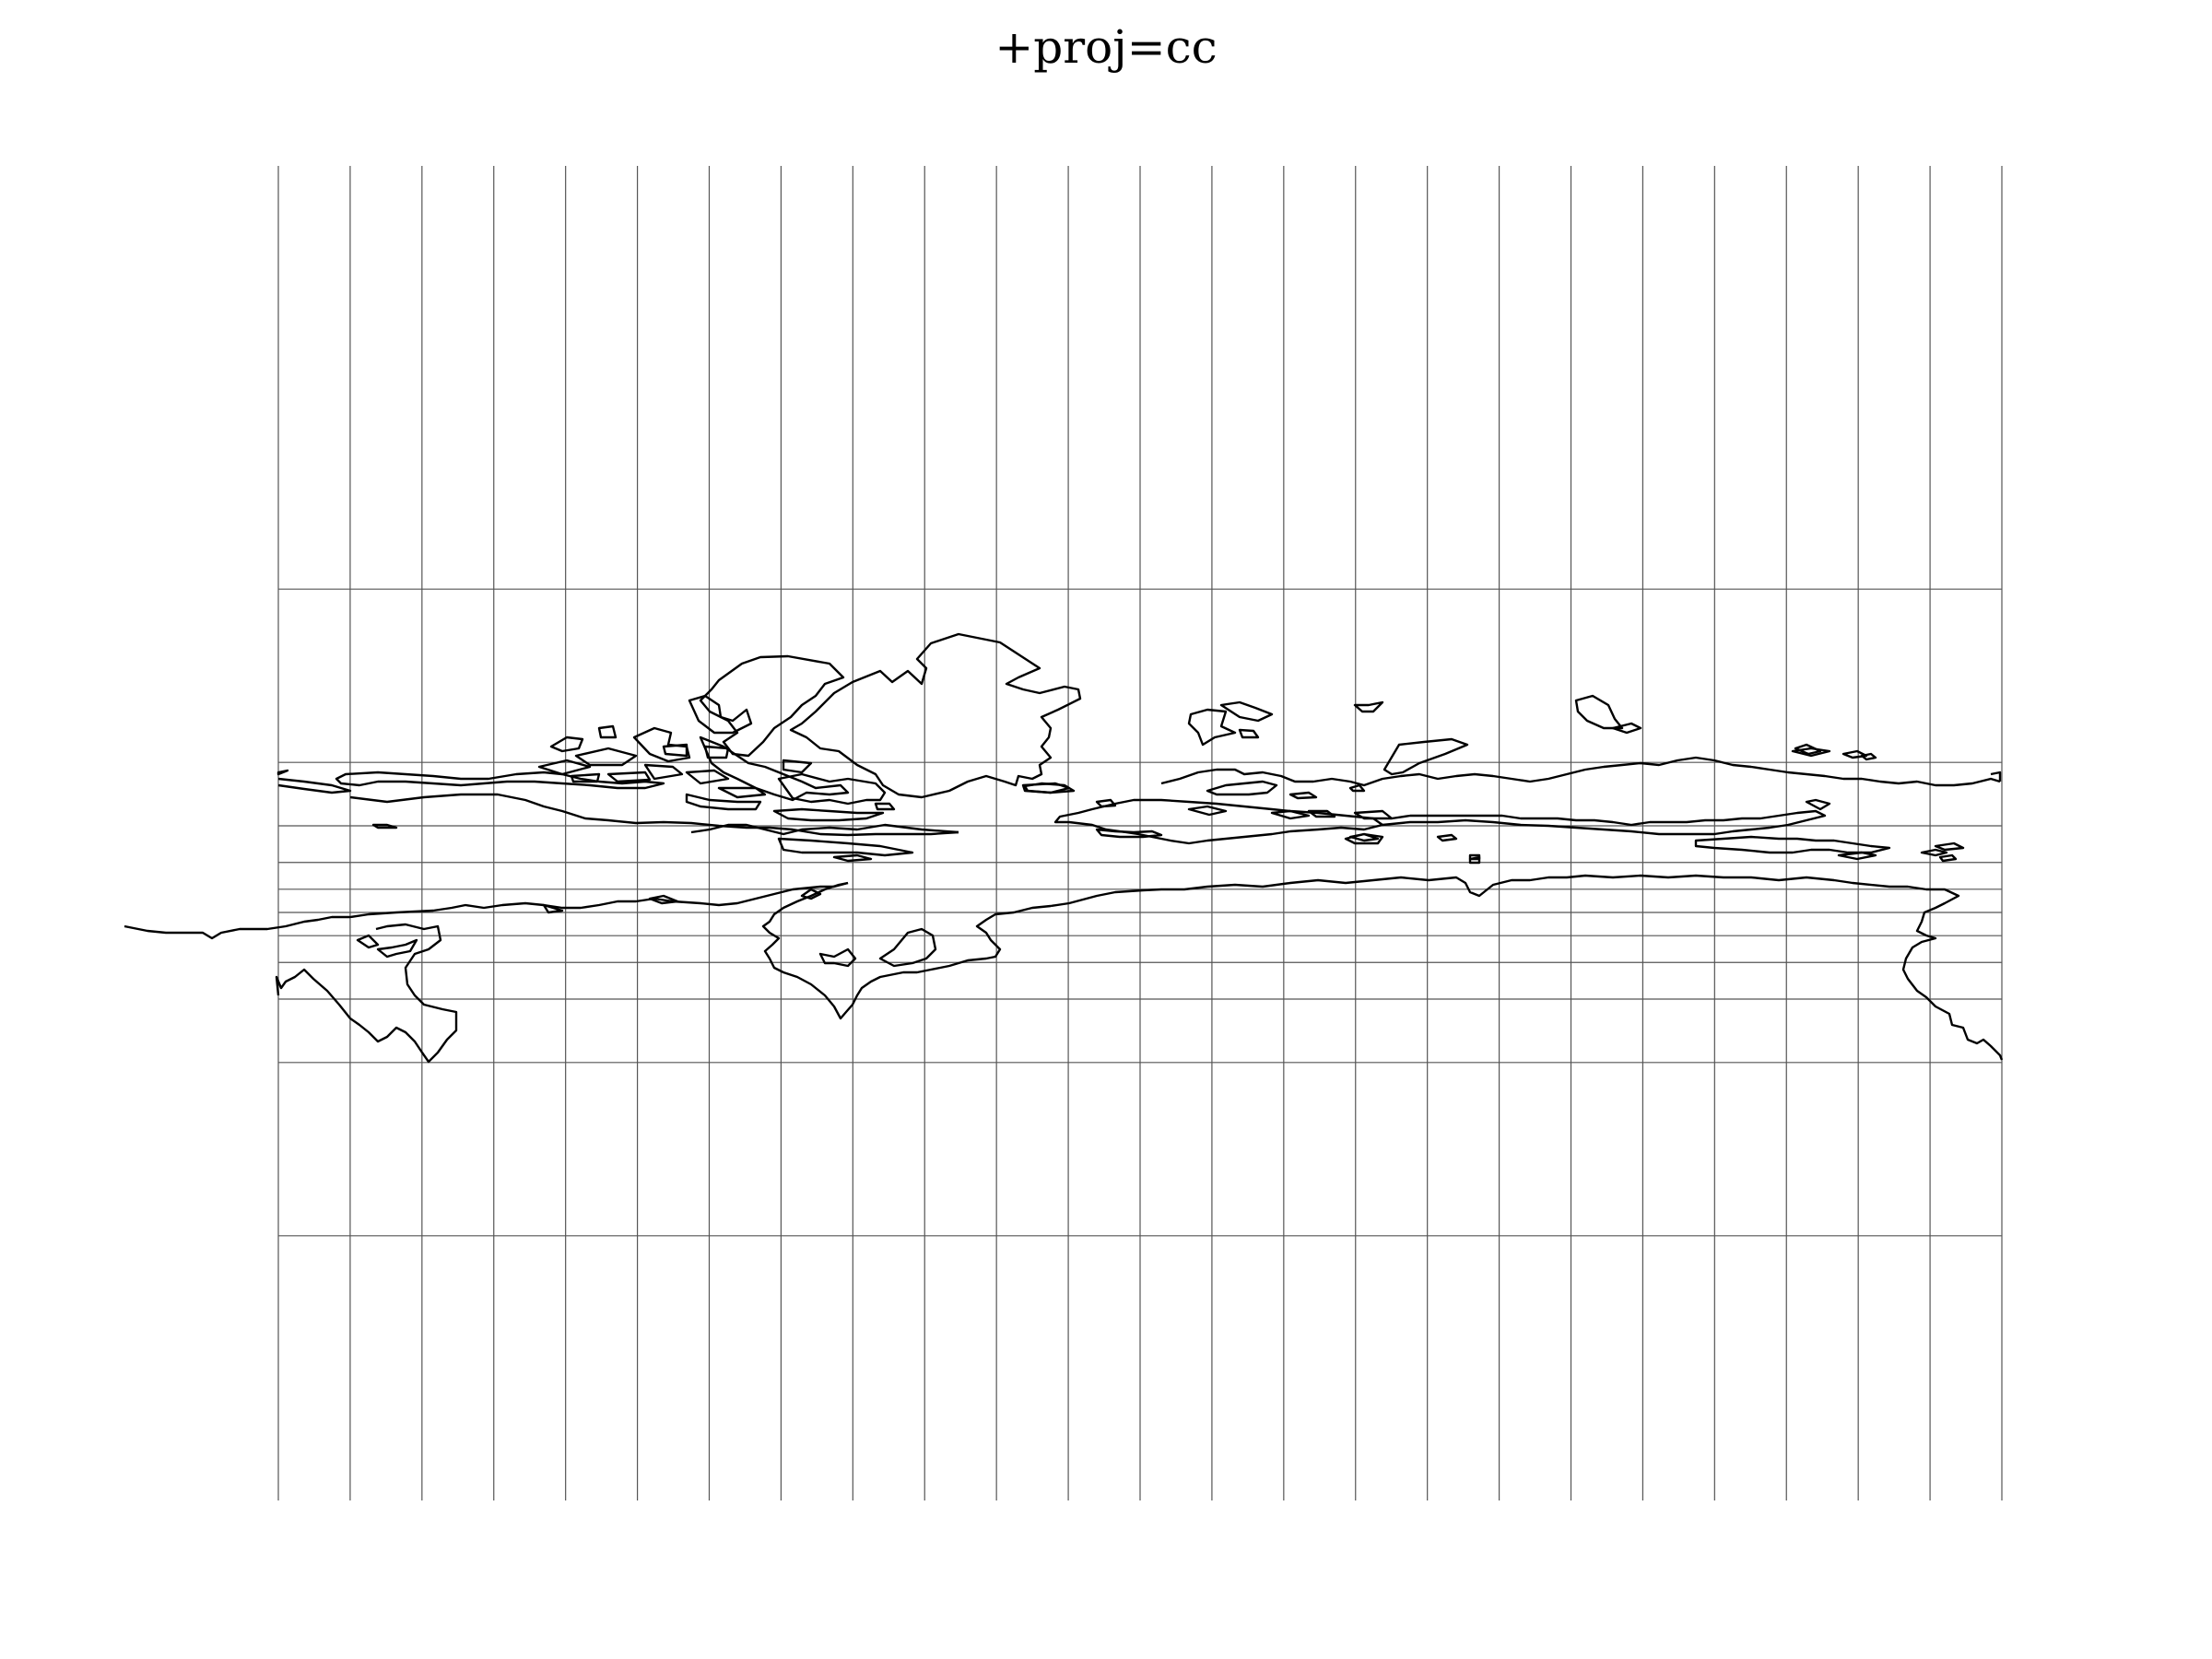 Image resolution: width=2212 pixels, height=1659 pixels. Describe the element at coordinates (935, 715) in the screenshot. I see `coastline-greenland` at that location.